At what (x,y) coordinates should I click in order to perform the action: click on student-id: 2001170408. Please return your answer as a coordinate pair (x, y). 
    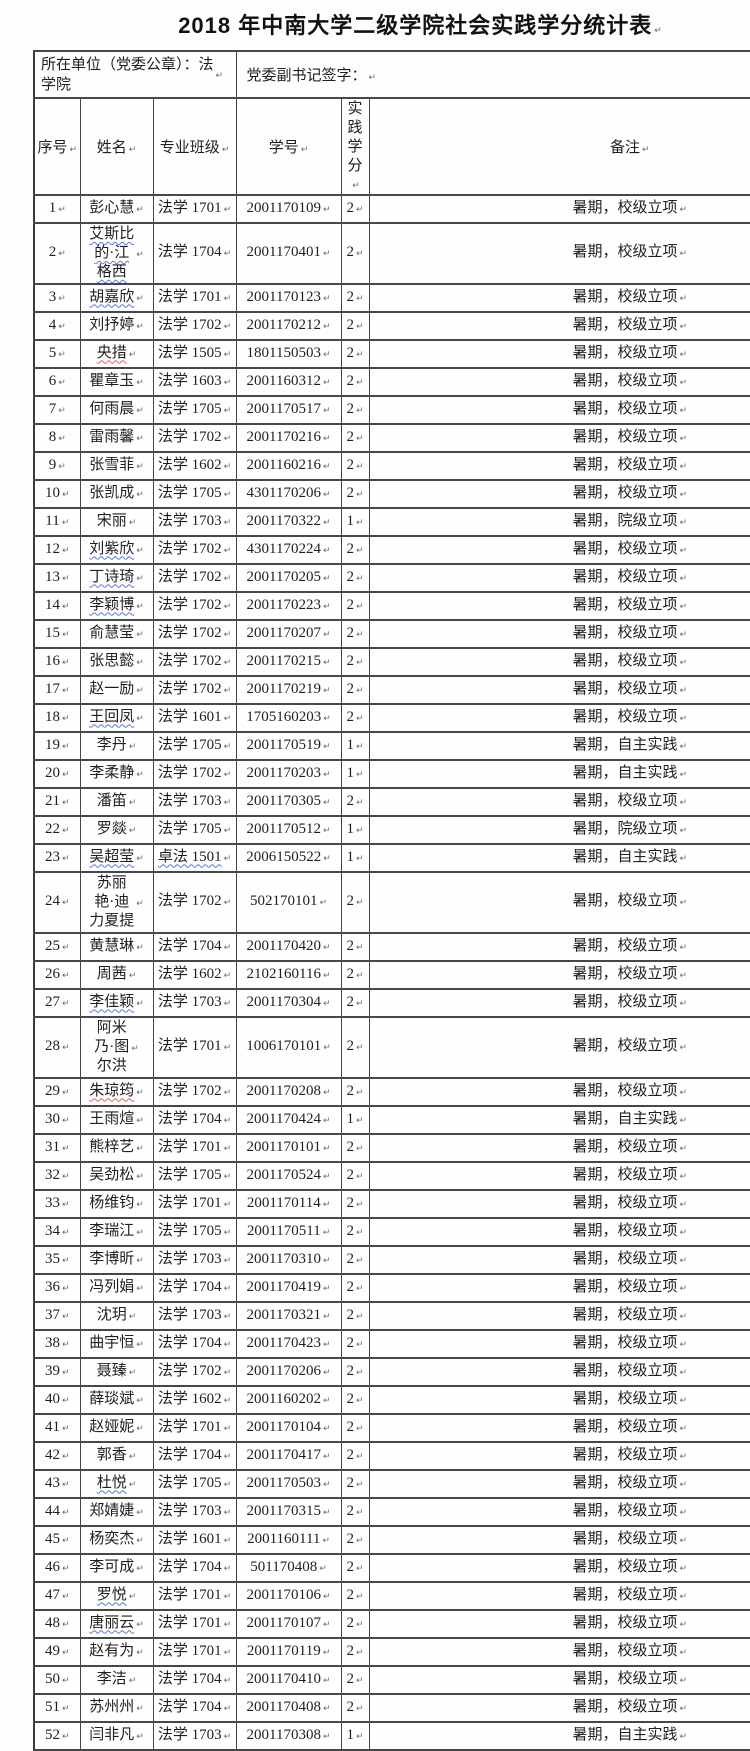
    Looking at the image, I should click on (283, 1706).